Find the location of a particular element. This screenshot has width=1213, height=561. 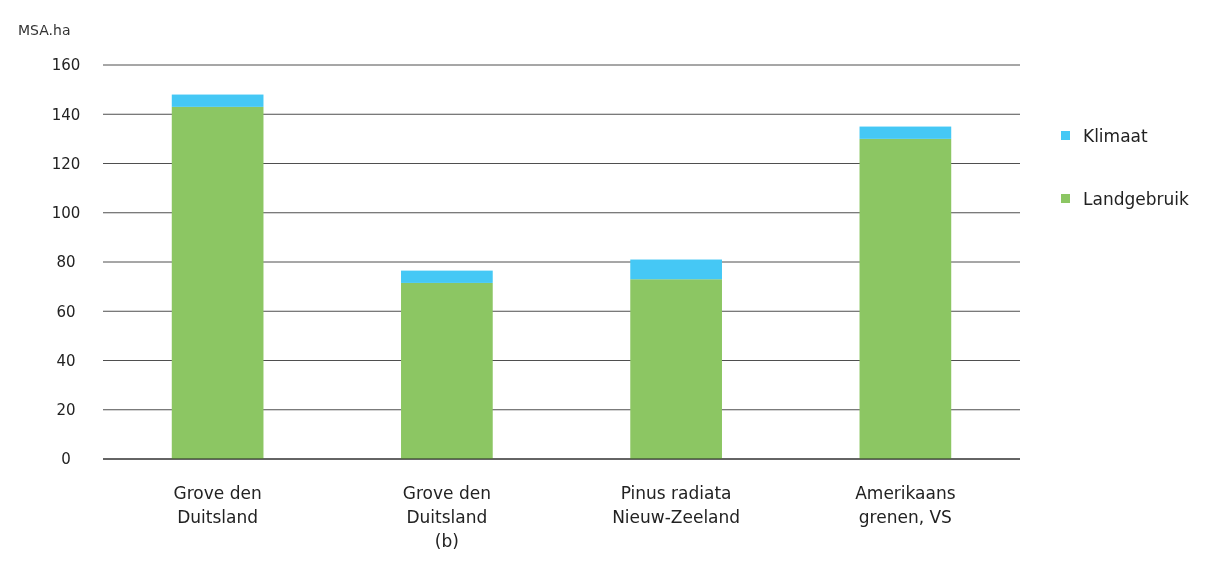

y-tick-label: 140 is located at coordinates (66, 114).